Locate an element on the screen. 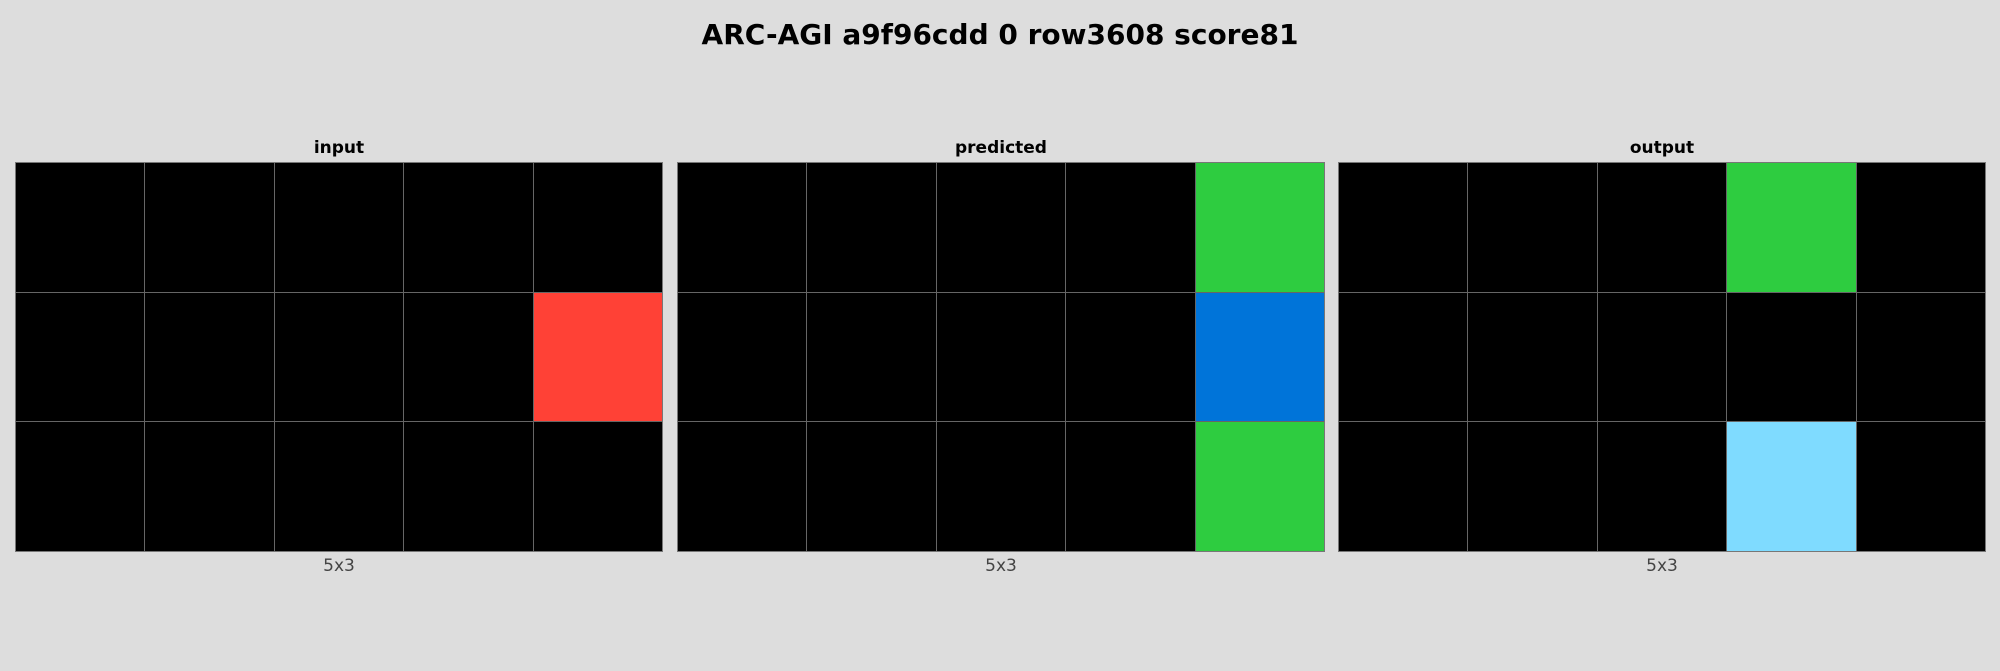 The image size is (2000, 671). panel-label: input is located at coordinates (339, 148).